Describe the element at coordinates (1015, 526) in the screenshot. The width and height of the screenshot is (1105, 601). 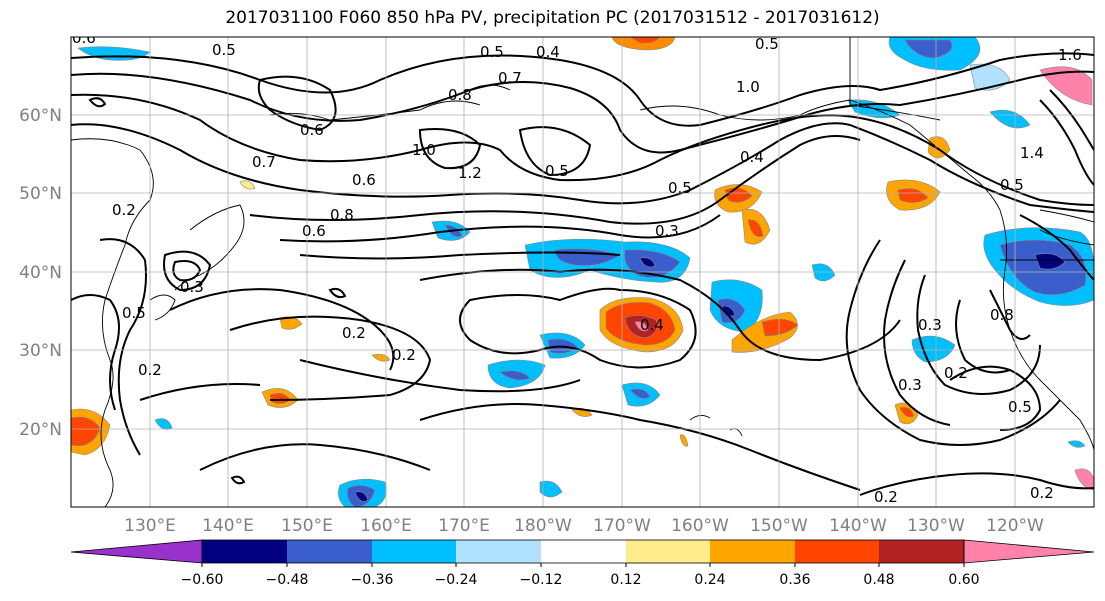
I see `lon-tick-label: 120°W` at that location.